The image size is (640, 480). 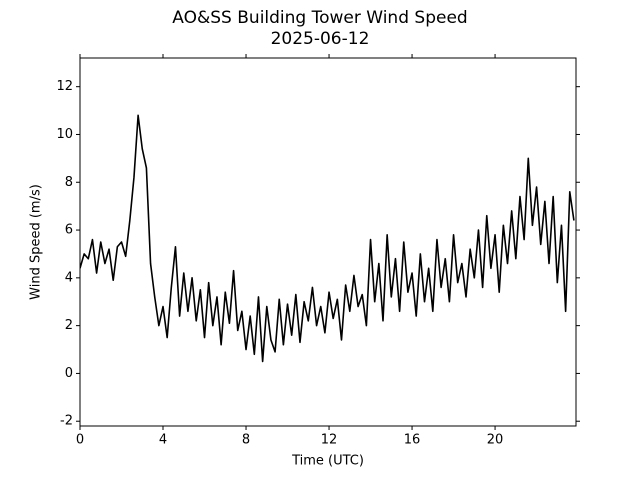 I want to click on x-tick-label: 12, so click(x=329, y=440).